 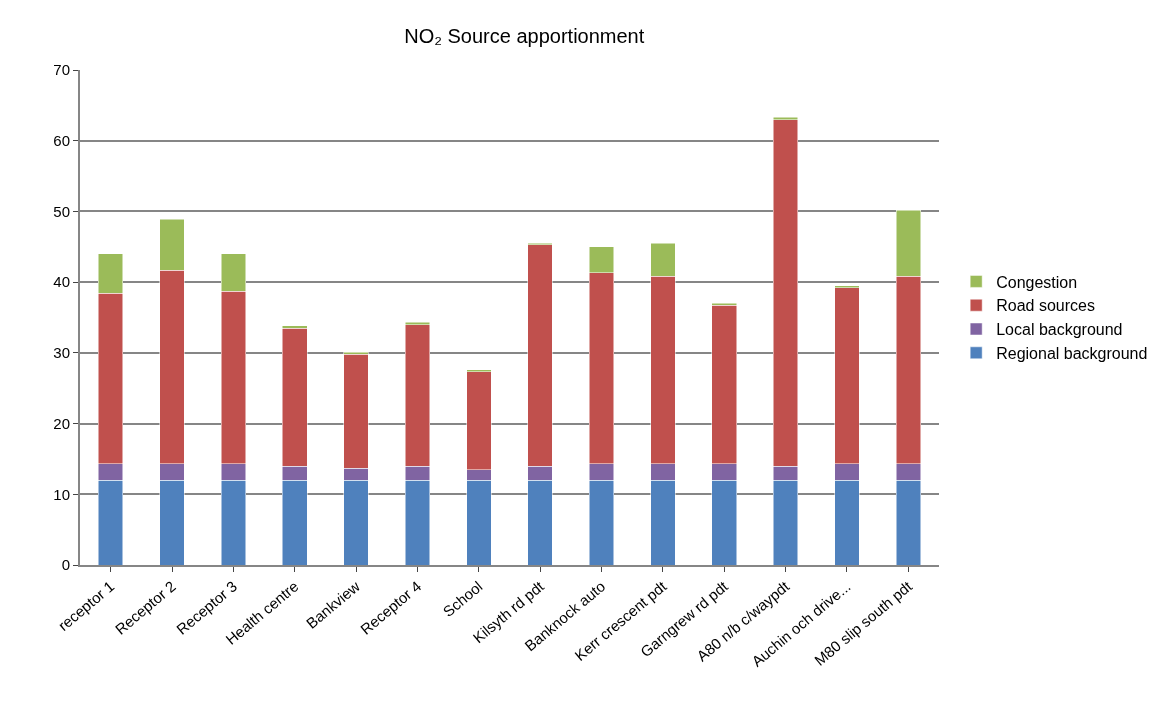 I want to click on chart-title: NO₂ Source apportionment, so click(x=524, y=35).